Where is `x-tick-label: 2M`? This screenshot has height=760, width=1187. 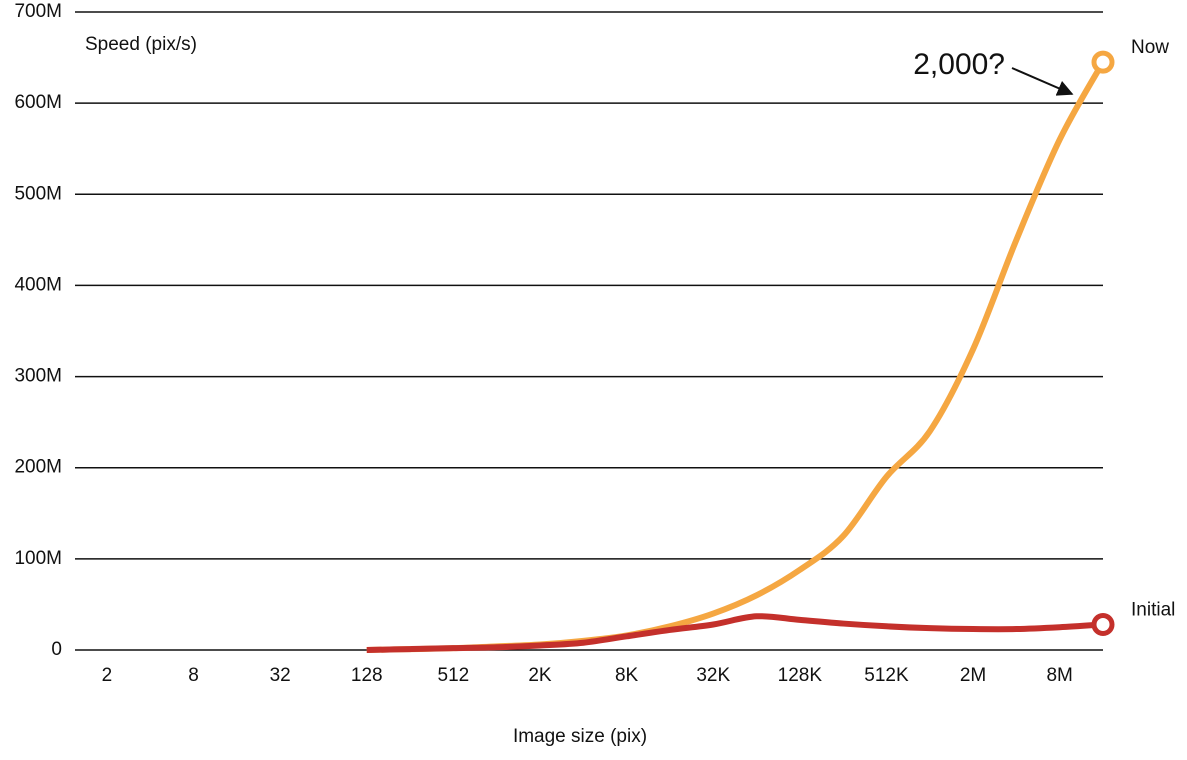 x-tick-label: 2M is located at coordinates (973, 675).